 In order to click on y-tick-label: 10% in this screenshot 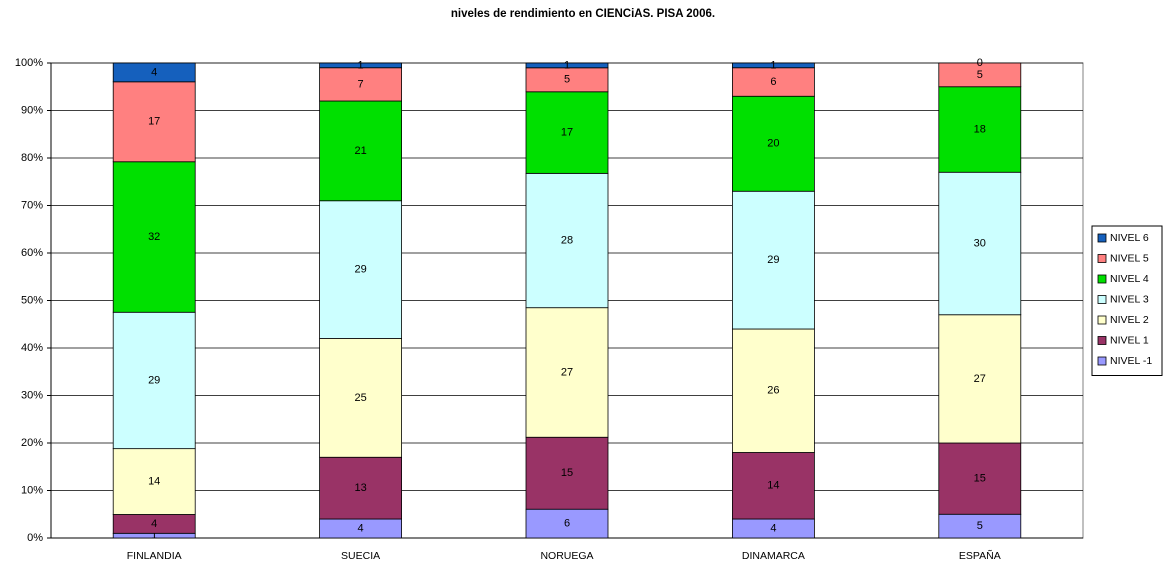, I will do `click(32, 490)`.